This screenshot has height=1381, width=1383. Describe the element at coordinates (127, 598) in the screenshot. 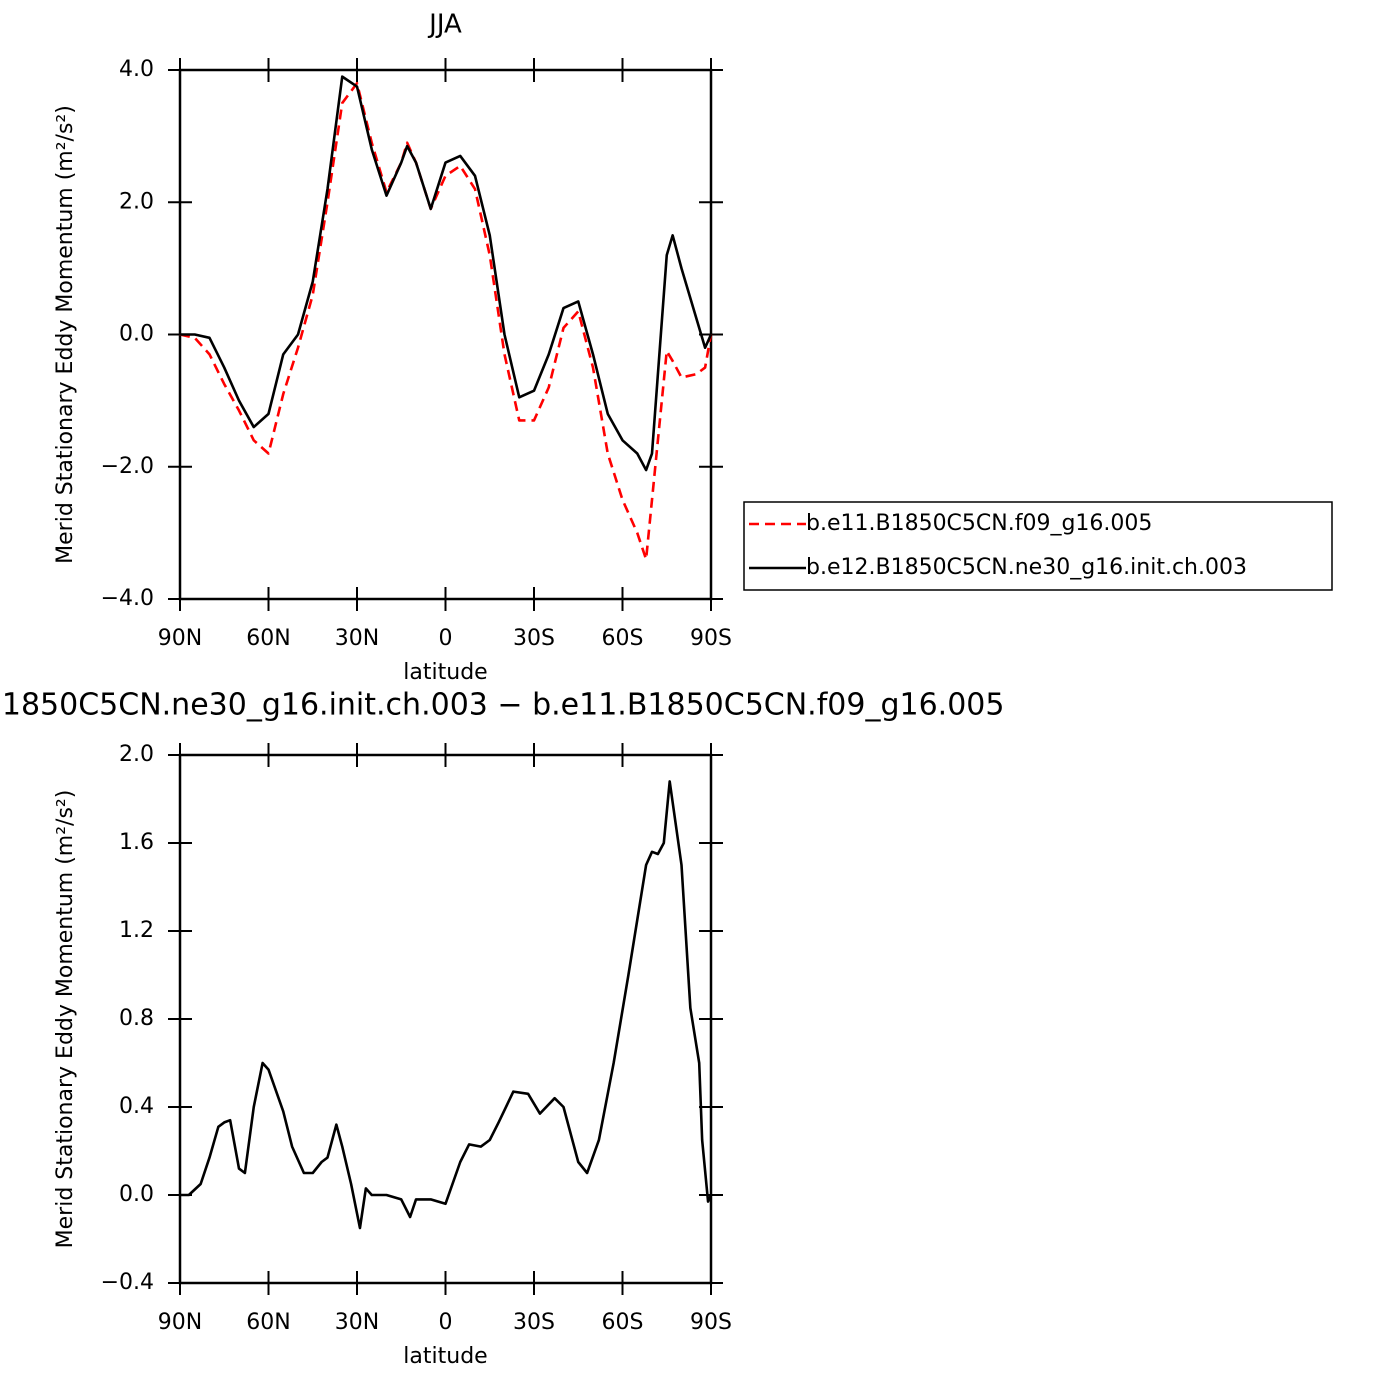

I see `y-tick-label: −4.0` at that location.